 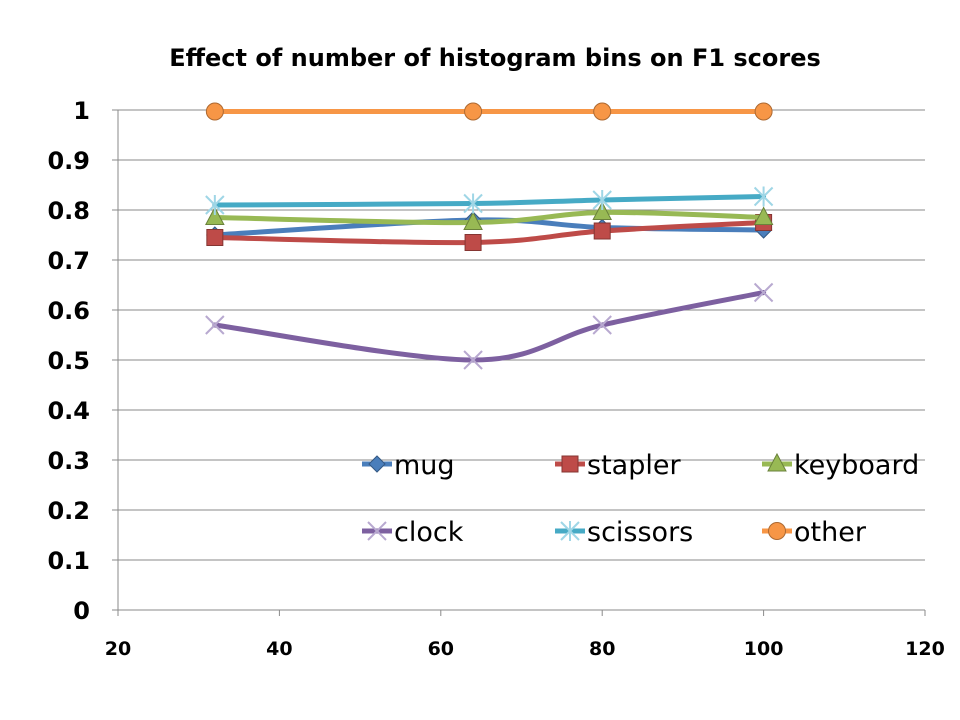 I want to click on y-tick-label: 0.6, so click(x=68, y=311).